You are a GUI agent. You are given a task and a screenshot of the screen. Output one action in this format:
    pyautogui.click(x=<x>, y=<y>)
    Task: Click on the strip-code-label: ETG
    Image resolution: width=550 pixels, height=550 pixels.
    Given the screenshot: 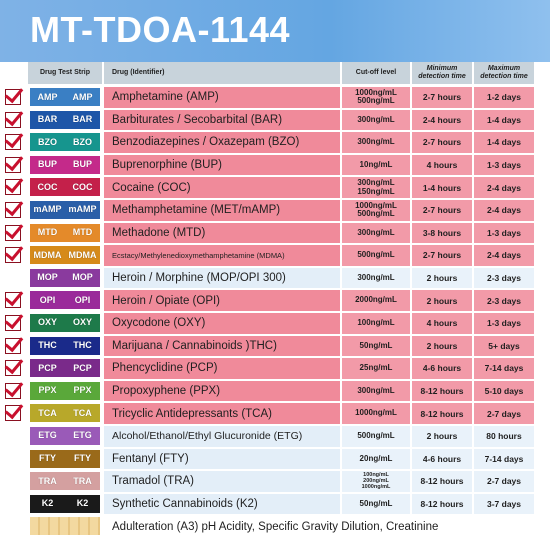 What is the action you would take?
    pyautogui.click(x=82, y=435)
    